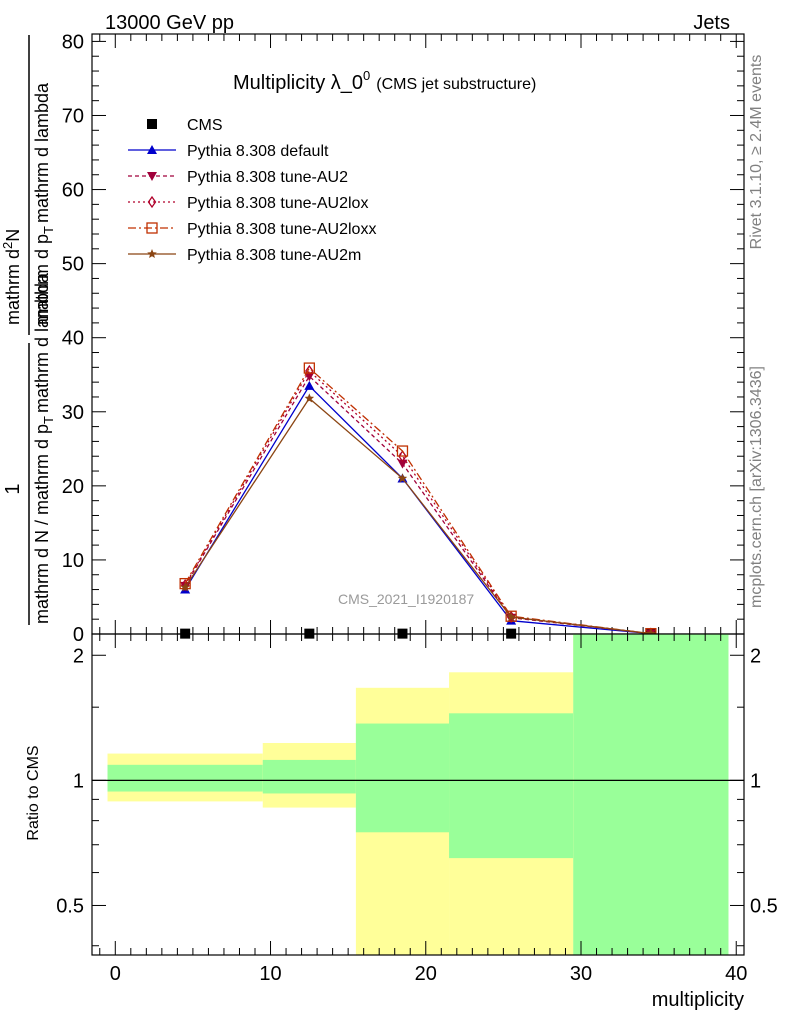 This screenshot has width=786, height=1024. I want to click on y-tick-label: 50, so click(73, 265).